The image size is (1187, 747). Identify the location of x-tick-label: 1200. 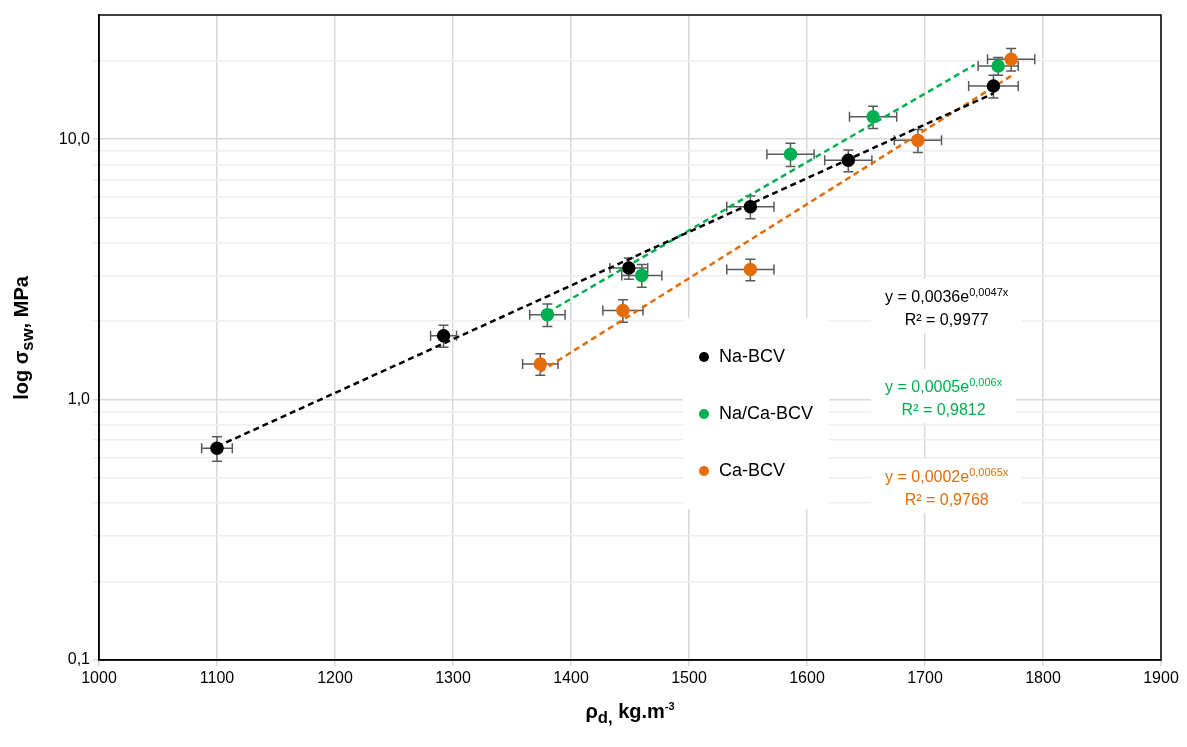
(335, 678).